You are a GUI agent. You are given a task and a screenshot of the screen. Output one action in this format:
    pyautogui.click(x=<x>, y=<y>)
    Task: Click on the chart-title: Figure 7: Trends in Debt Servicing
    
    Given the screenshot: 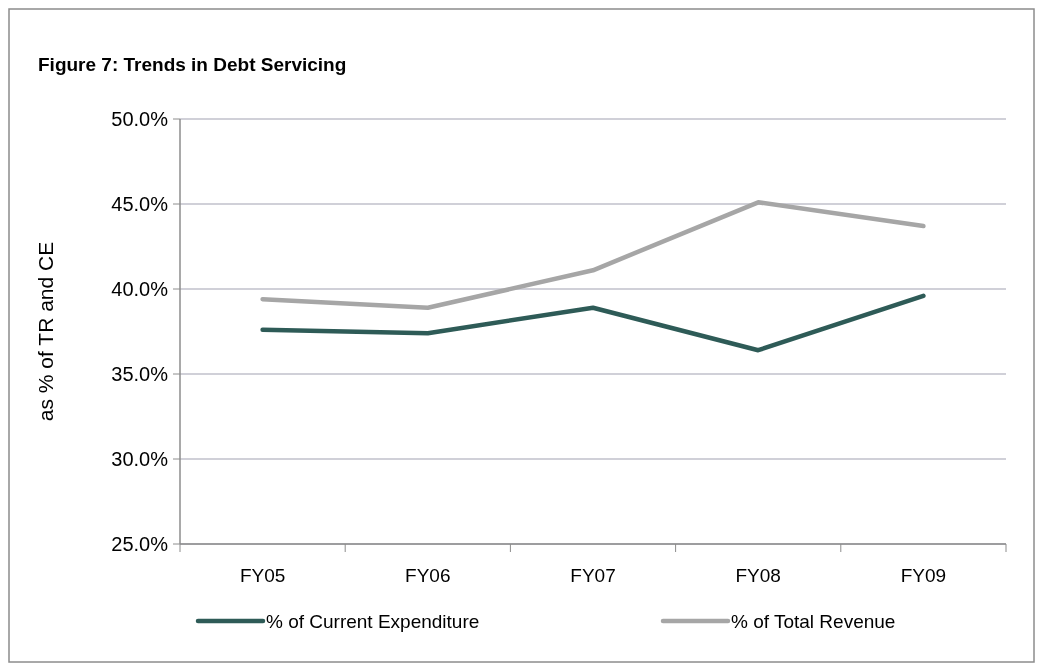 What is the action you would take?
    pyautogui.click(x=192, y=64)
    